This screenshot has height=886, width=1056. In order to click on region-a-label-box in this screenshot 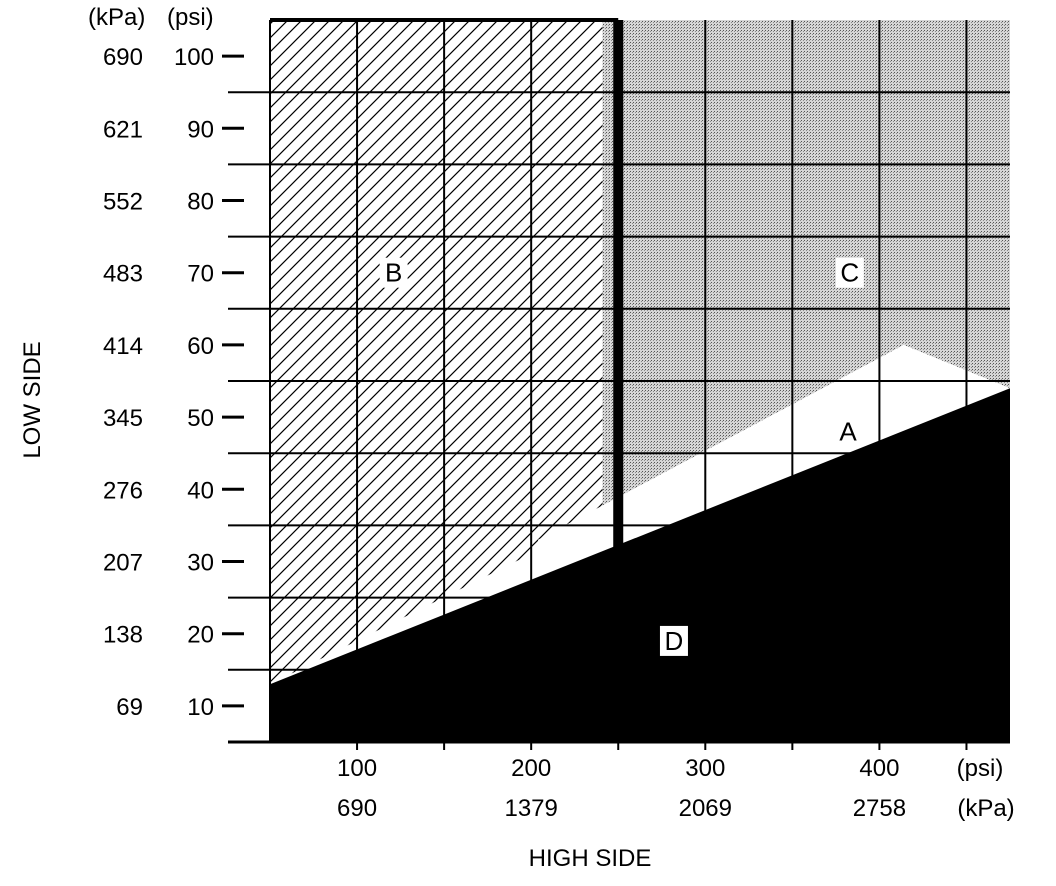, I will do `click(848, 431)`.